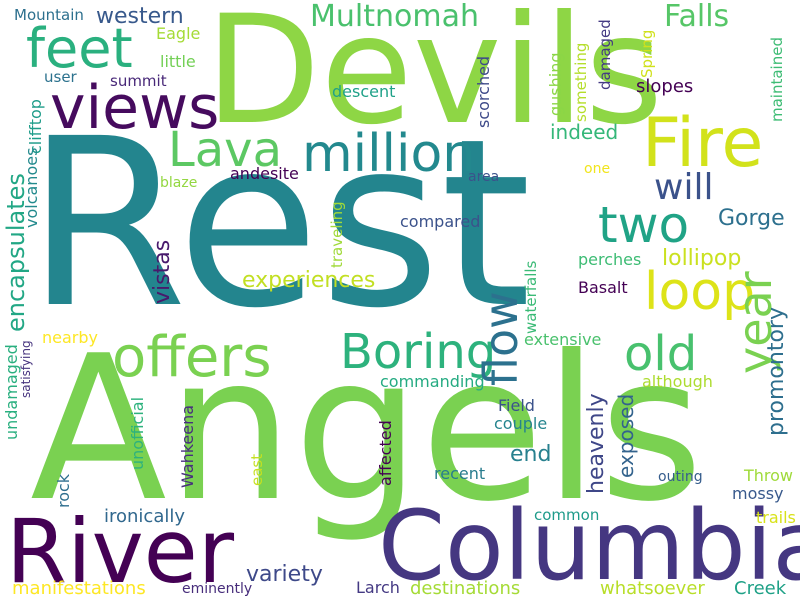  What do you see at coordinates (702, 258) in the screenshot?
I see `word-lollipop: lollipop` at bounding box center [702, 258].